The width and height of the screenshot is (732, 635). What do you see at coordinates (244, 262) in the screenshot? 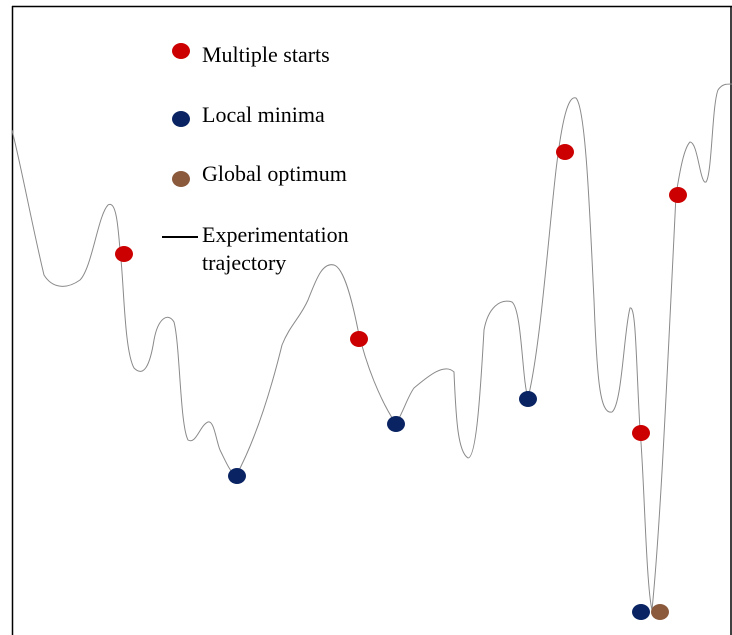
I see `legend-trajectory-label-line2: trajectory` at bounding box center [244, 262].